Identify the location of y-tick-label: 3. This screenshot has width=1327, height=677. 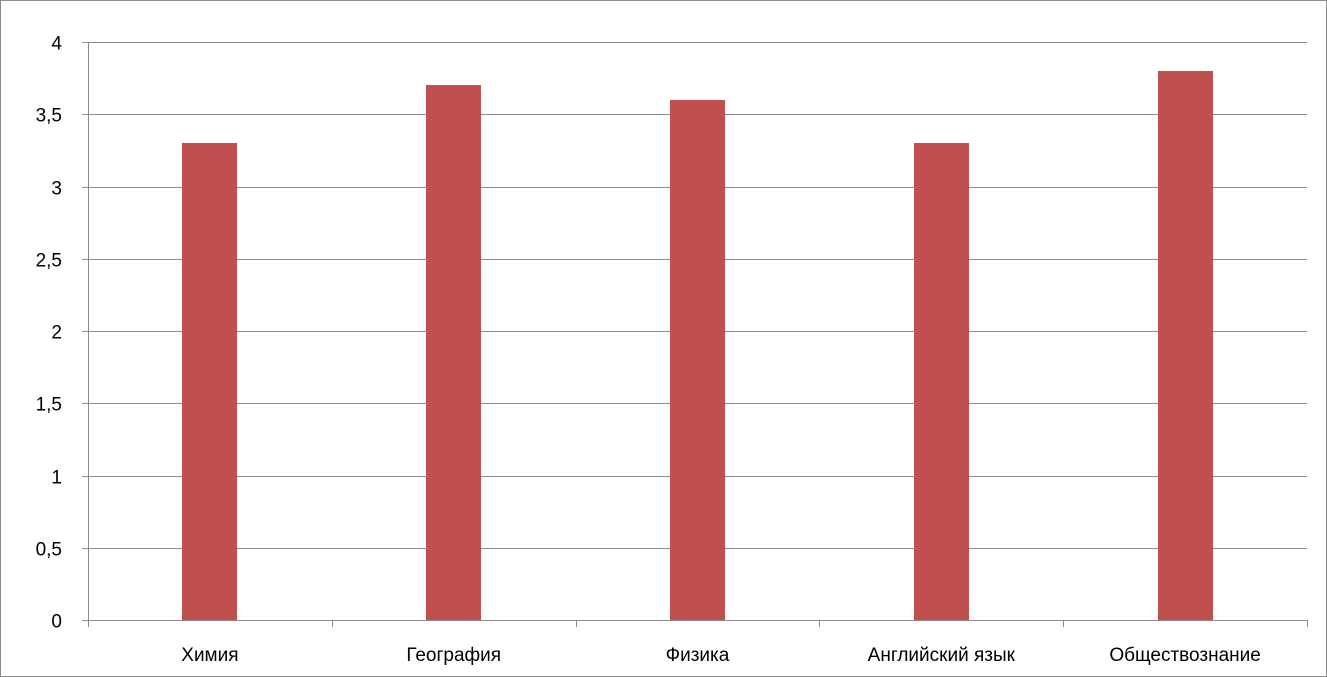
(56, 189).